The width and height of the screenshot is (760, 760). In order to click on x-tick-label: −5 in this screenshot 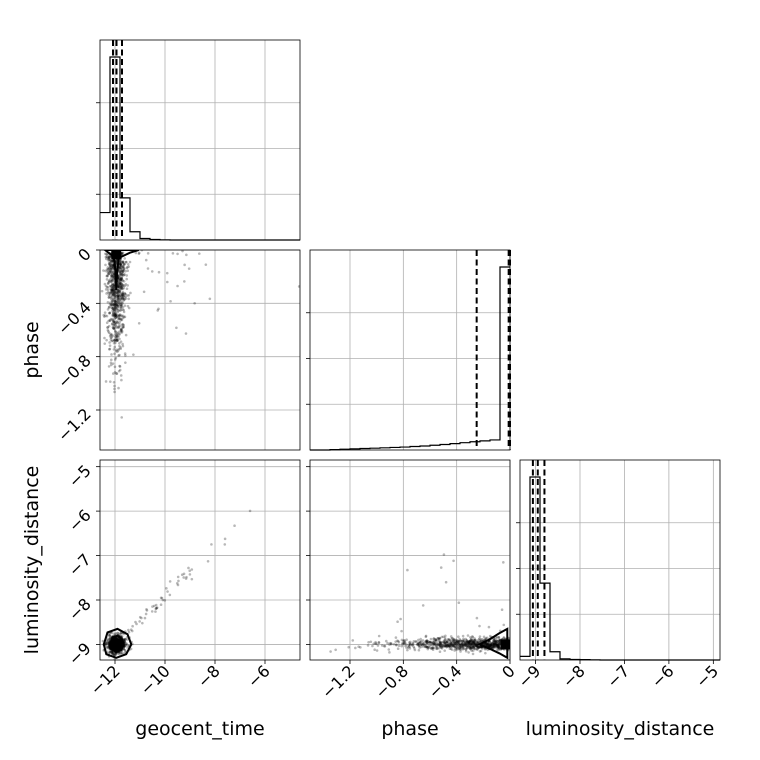, I will do `click(707, 676)`.